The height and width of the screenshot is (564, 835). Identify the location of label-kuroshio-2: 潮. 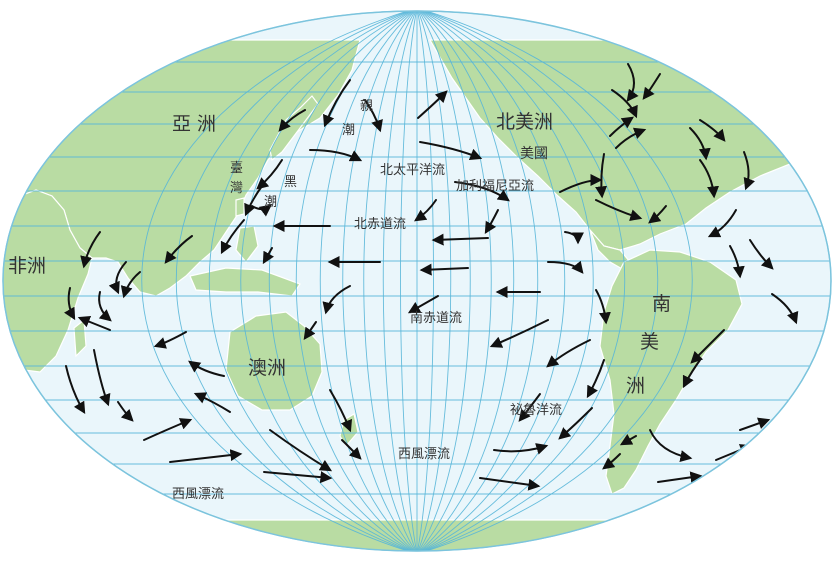
(270, 202).